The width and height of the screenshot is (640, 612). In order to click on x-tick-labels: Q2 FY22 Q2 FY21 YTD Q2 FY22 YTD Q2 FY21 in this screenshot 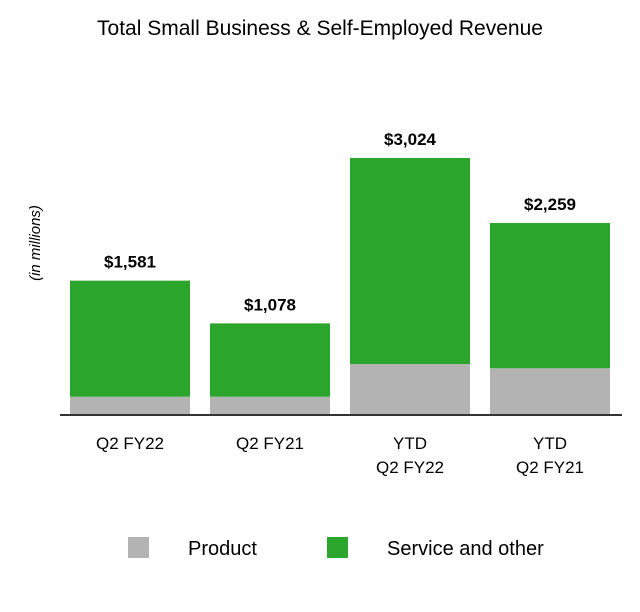, I will do `click(340, 455)`.